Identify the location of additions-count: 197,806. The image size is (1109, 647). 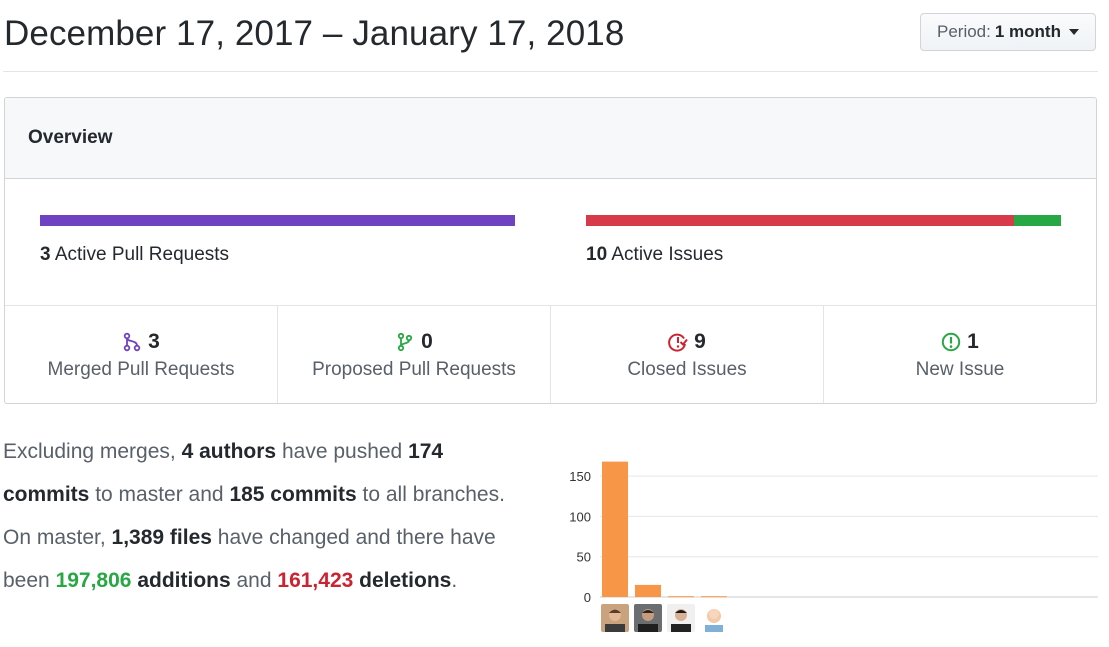
(93, 580).